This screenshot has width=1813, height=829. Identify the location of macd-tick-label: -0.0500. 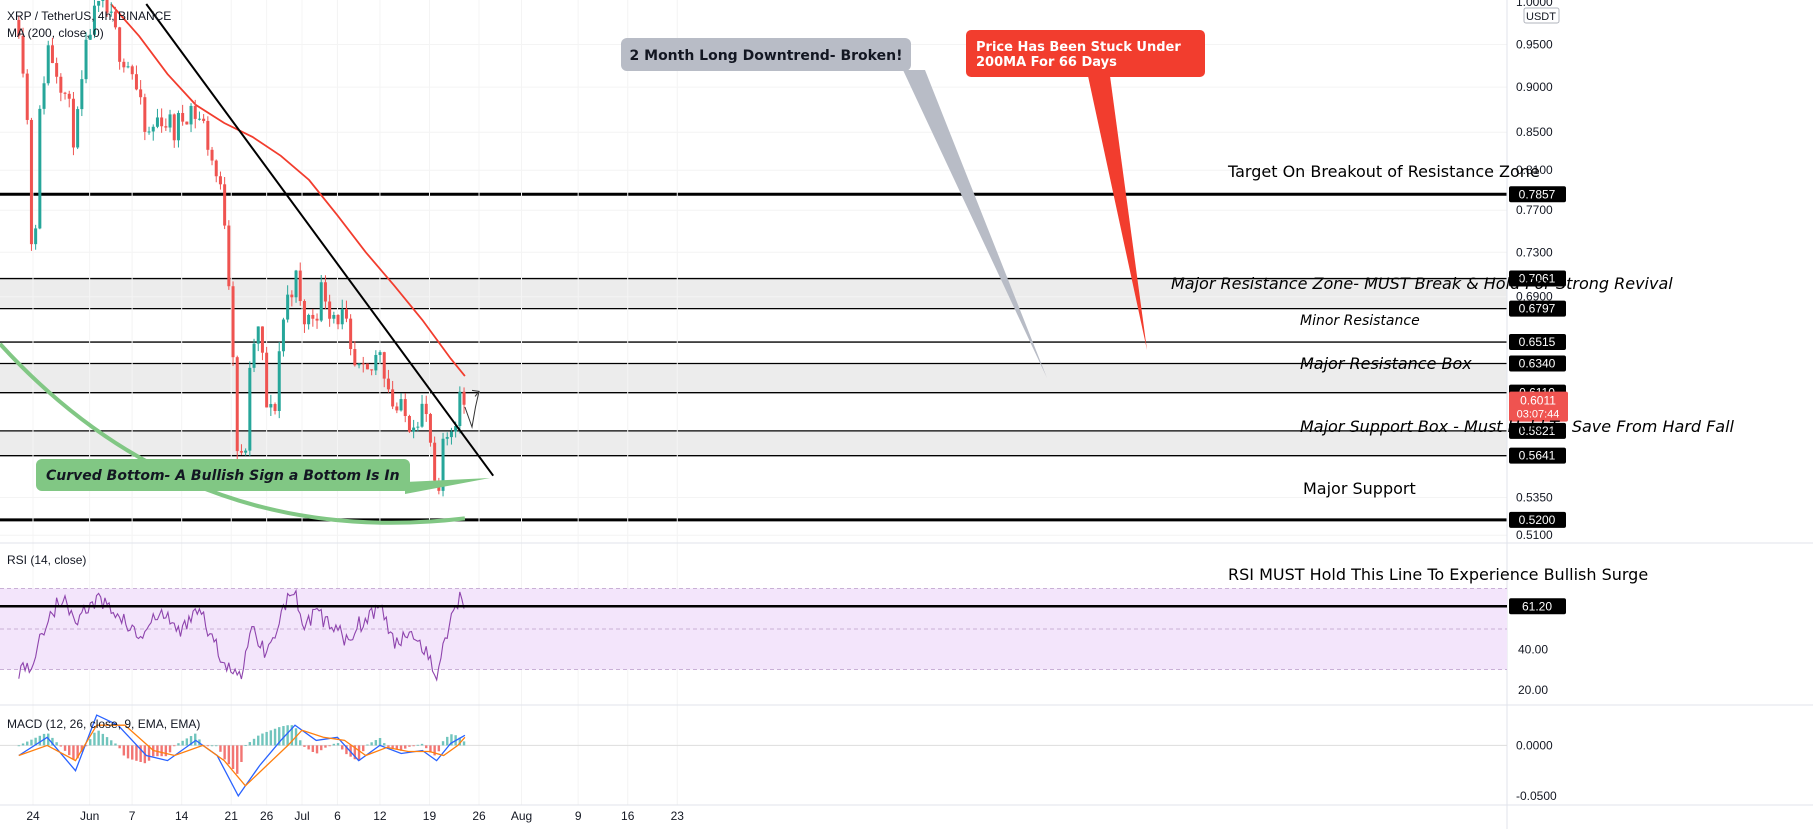
(1536, 796).